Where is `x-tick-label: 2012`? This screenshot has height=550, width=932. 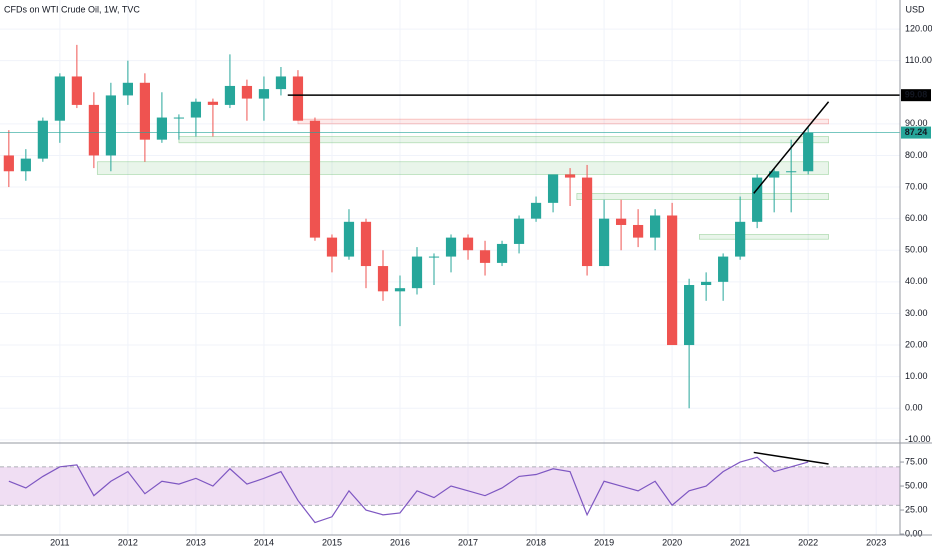 x-tick-label: 2012 is located at coordinates (128, 542).